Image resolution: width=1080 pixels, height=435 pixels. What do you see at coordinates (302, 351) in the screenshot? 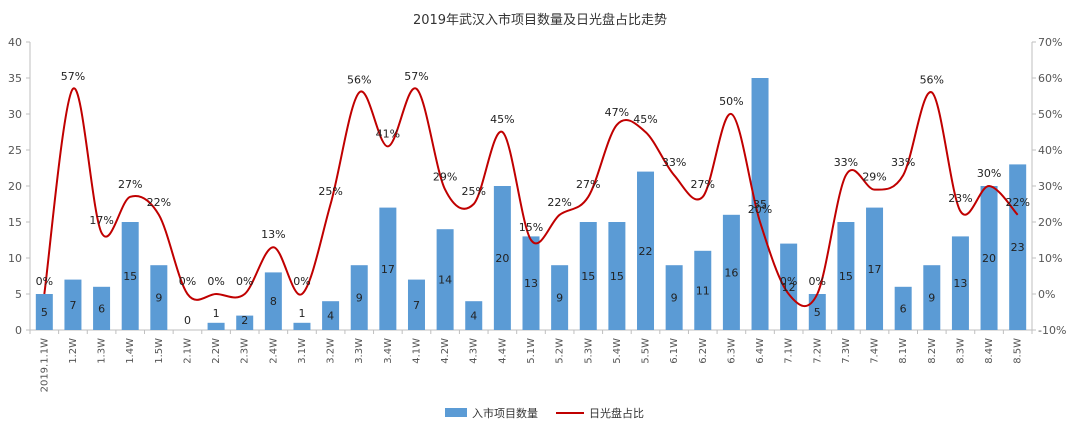
I see `x-tick-label: 3.1W` at bounding box center [302, 351].